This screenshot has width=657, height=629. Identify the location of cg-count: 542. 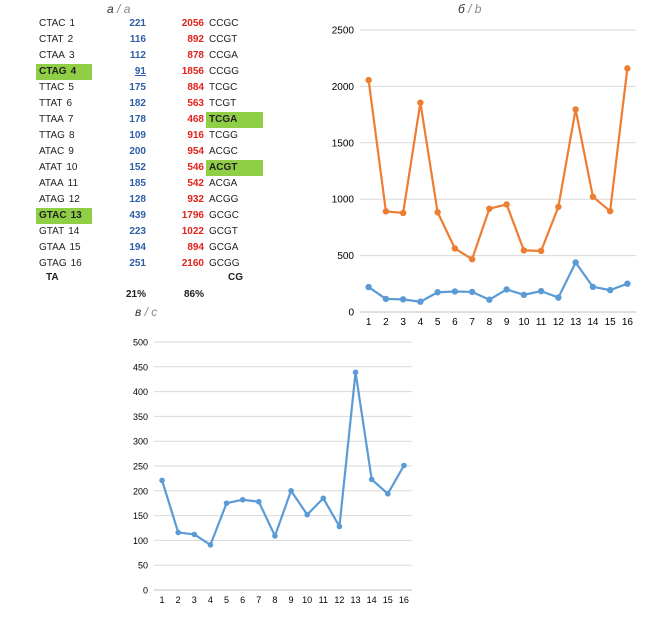
(195, 183).